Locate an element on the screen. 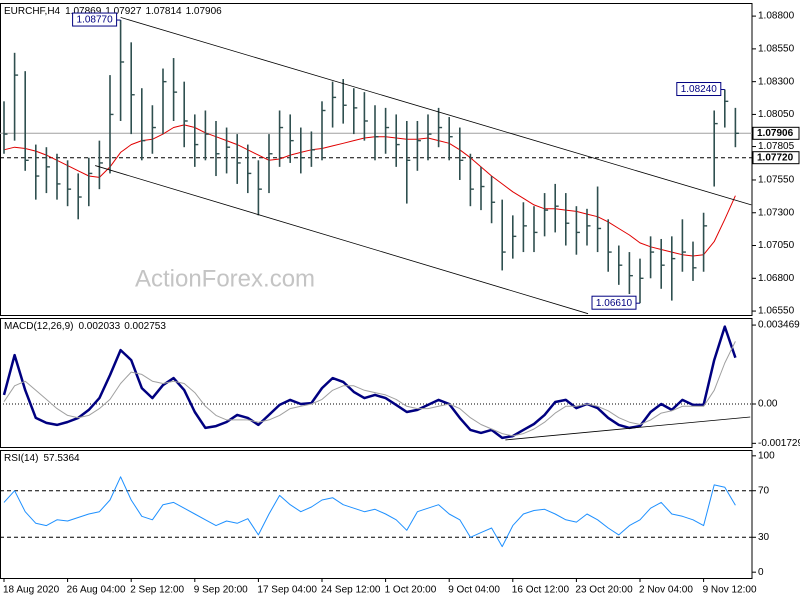 This screenshot has width=800, height=600. header-value: 1.07927 is located at coordinates (123, 11).